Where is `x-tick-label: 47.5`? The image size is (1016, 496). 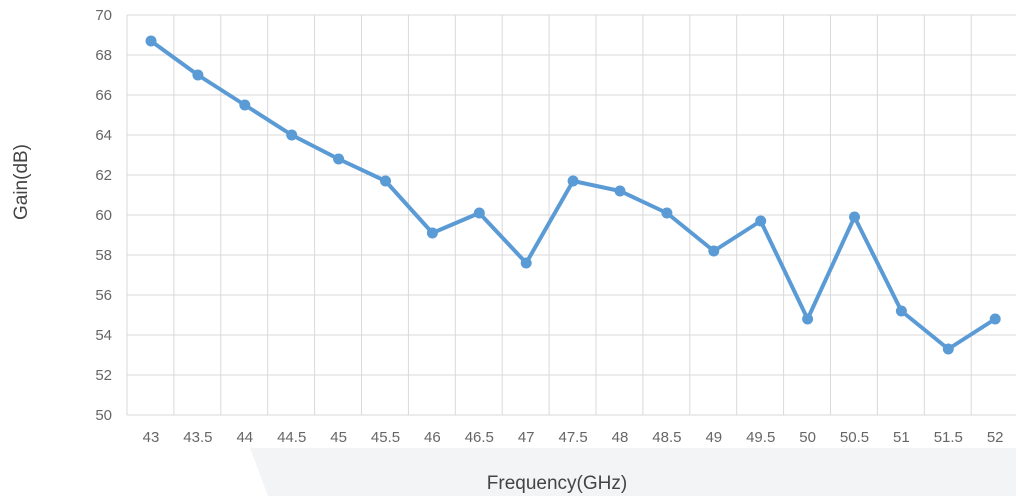 x-tick-label: 47.5 is located at coordinates (572, 437).